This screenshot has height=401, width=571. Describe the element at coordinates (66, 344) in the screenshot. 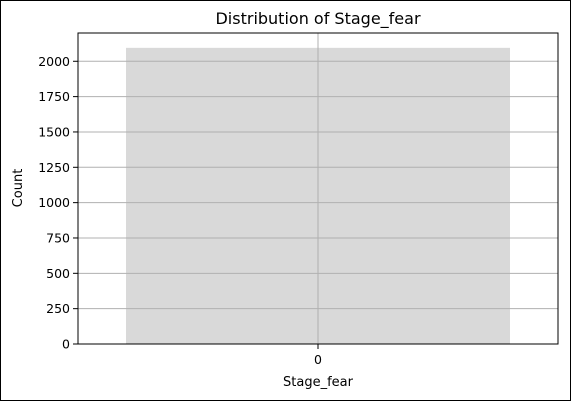

I see `y-tick-label: 0` at that location.